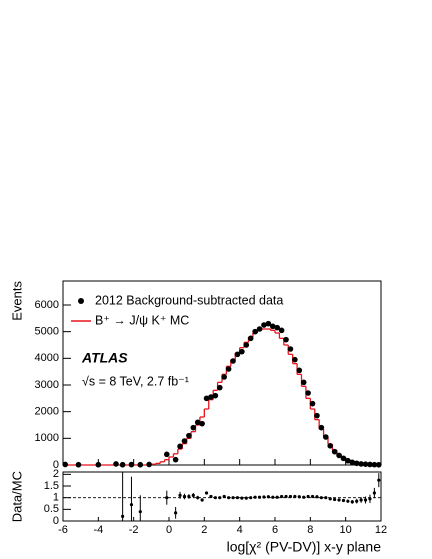 Image resolution: width=432 pixels, height=559 pixels. Describe the element at coordinates (346, 530) in the screenshot. I see `x-tick-label: 10` at that location.